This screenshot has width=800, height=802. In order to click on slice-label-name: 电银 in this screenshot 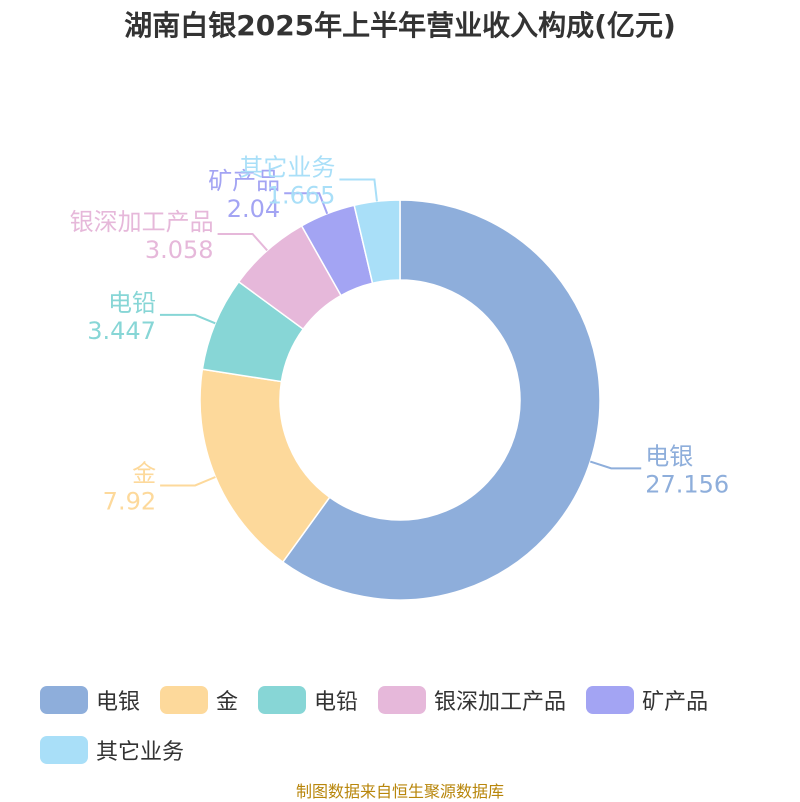, I will do `click(669, 456)`.